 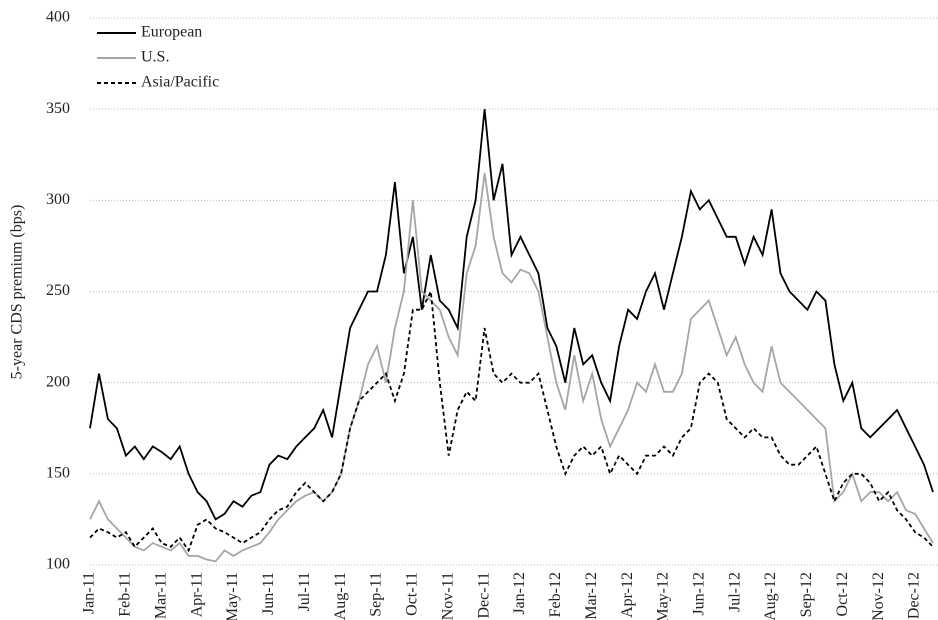 I want to click on y-tick-label: 200, so click(x=58, y=381).